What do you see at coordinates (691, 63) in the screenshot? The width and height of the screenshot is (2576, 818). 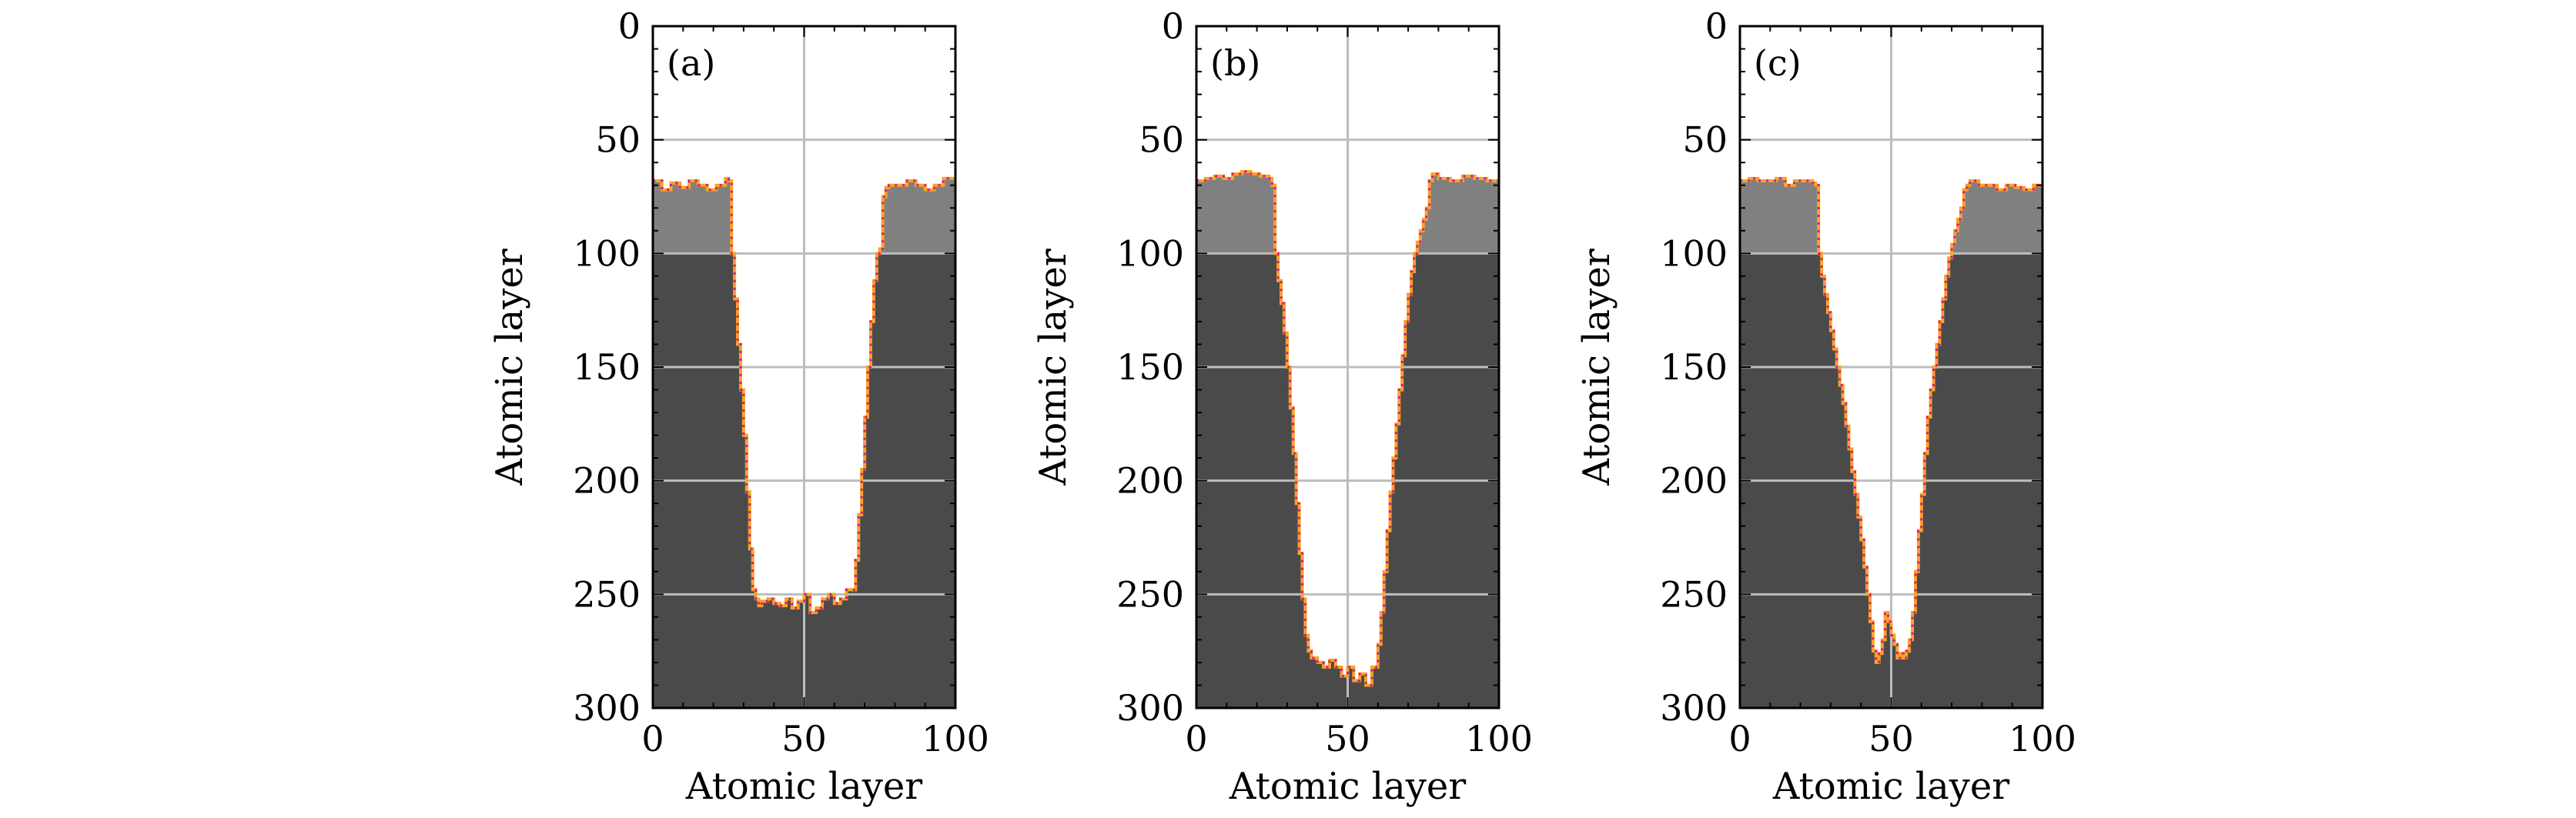 I see `panel-label: (a)` at bounding box center [691, 63].